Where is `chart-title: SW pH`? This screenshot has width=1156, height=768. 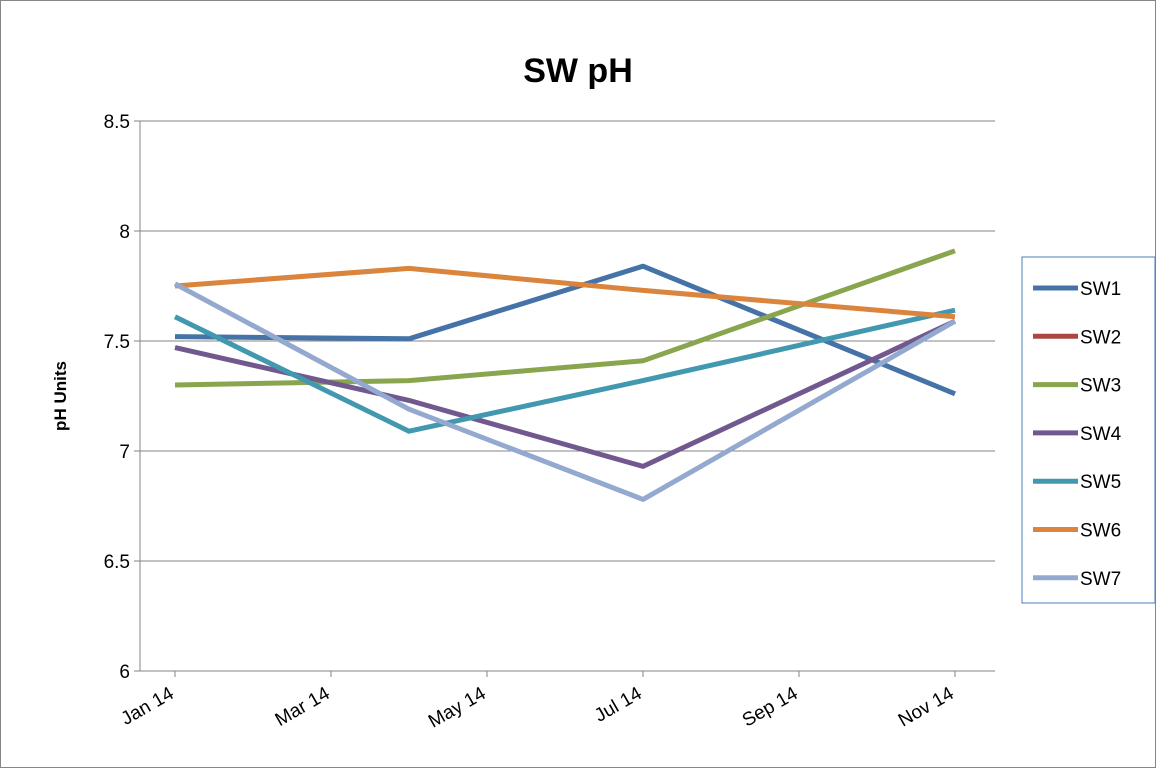
chart-title: SW pH is located at coordinates (578, 71).